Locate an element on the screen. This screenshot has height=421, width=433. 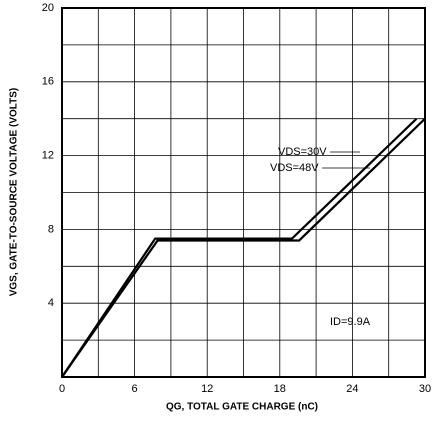
x-tick-label: 30 is located at coordinates (425, 389).